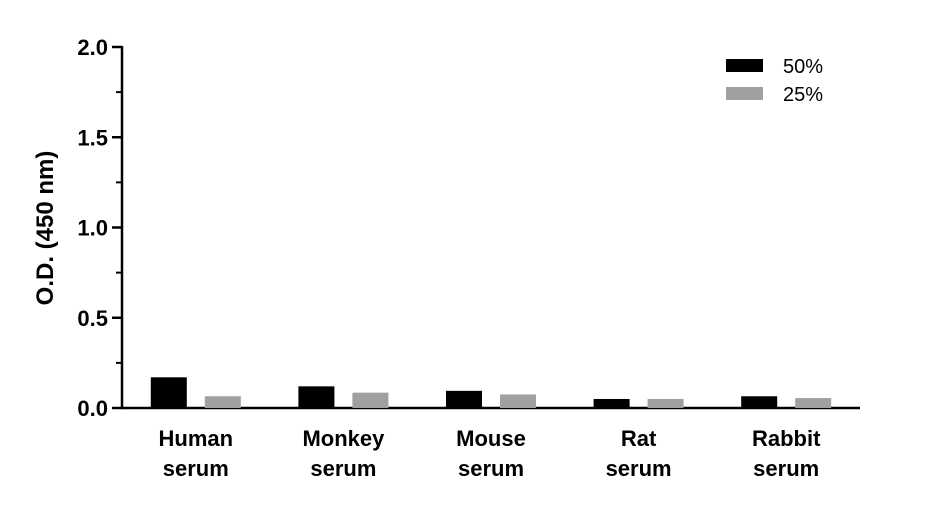 The height and width of the screenshot is (507, 938). Describe the element at coordinates (774, 81) in the screenshot. I see `legend: 50%25%` at that location.